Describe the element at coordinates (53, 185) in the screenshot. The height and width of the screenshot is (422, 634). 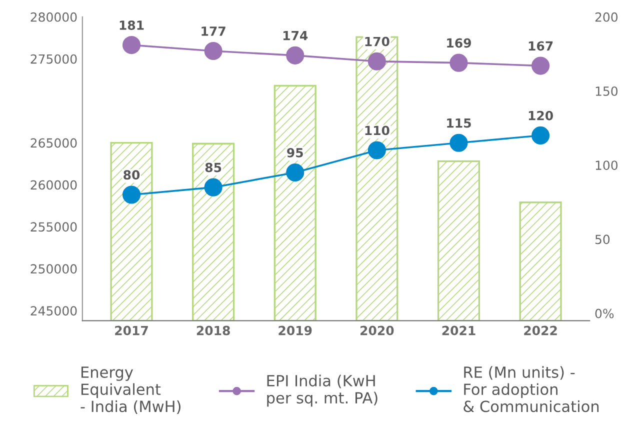
I see `y-tick-label: 260000` at that location.